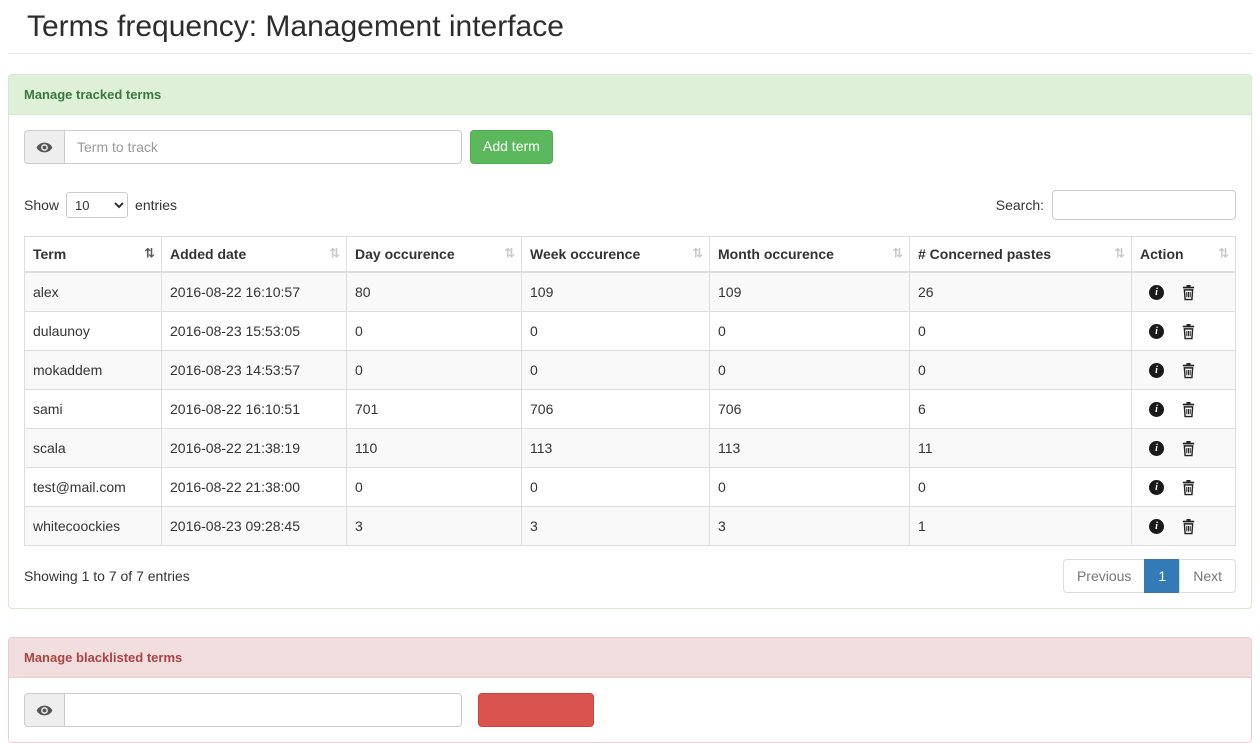 This screenshot has height=743, width=1260. I want to click on pagination-previous: Previous, so click(1104, 576).